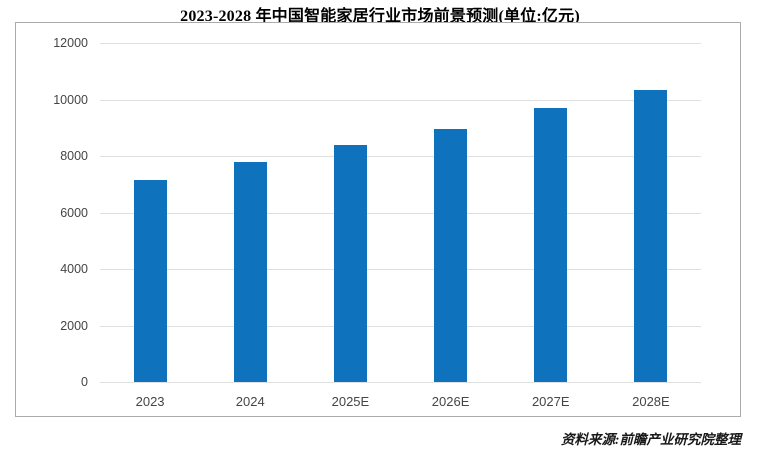 The image size is (760, 452). Describe the element at coordinates (250, 271) in the screenshot. I see `bar-2024` at that location.